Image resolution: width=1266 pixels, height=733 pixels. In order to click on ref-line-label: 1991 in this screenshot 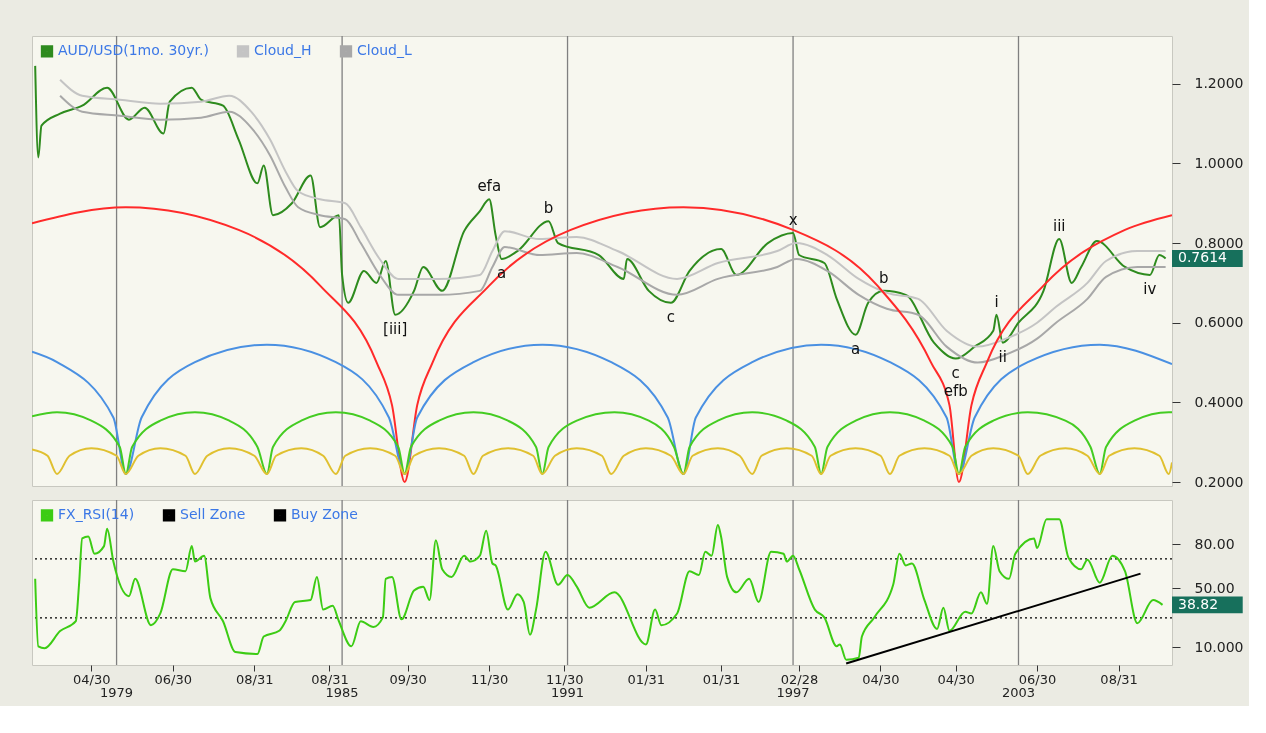, I will do `click(567, 692)`.